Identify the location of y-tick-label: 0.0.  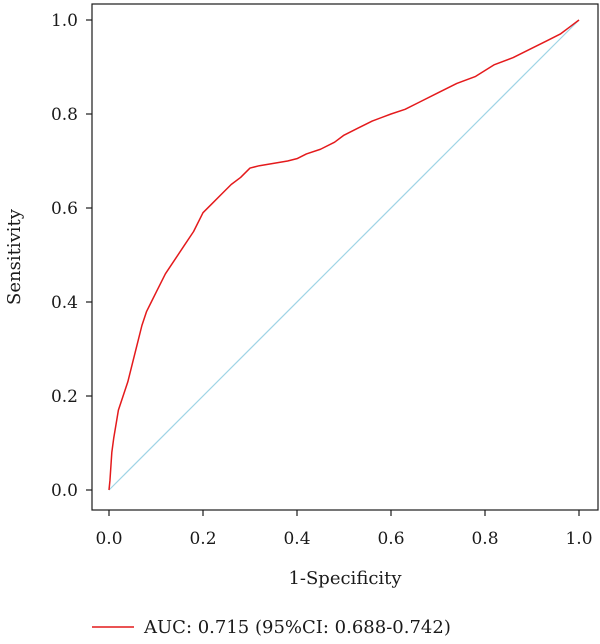
(64, 491).